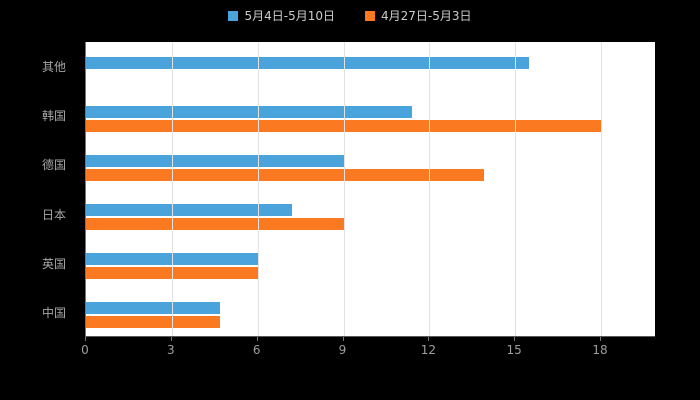 The height and width of the screenshot is (400, 700). What do you see at coordinates (514, 350) in the screenshot?
I see `x-tick-label-15: 15` at bounding box center [514, 350].